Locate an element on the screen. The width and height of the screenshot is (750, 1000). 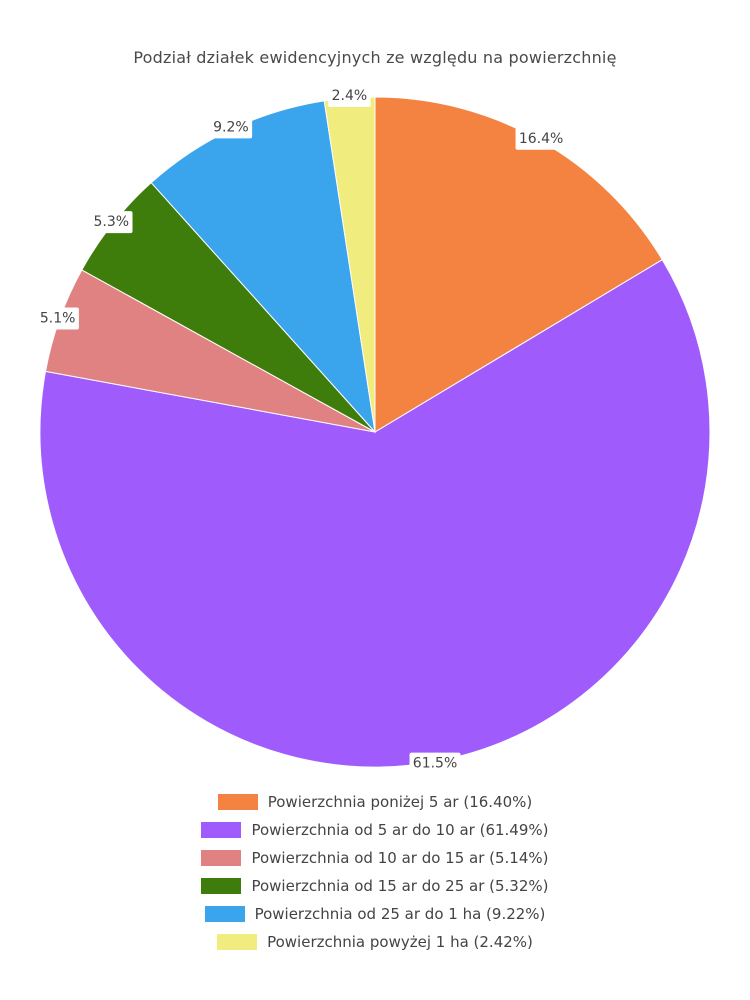
data-label-4: 5.3% is located at coordinates (111, 222).